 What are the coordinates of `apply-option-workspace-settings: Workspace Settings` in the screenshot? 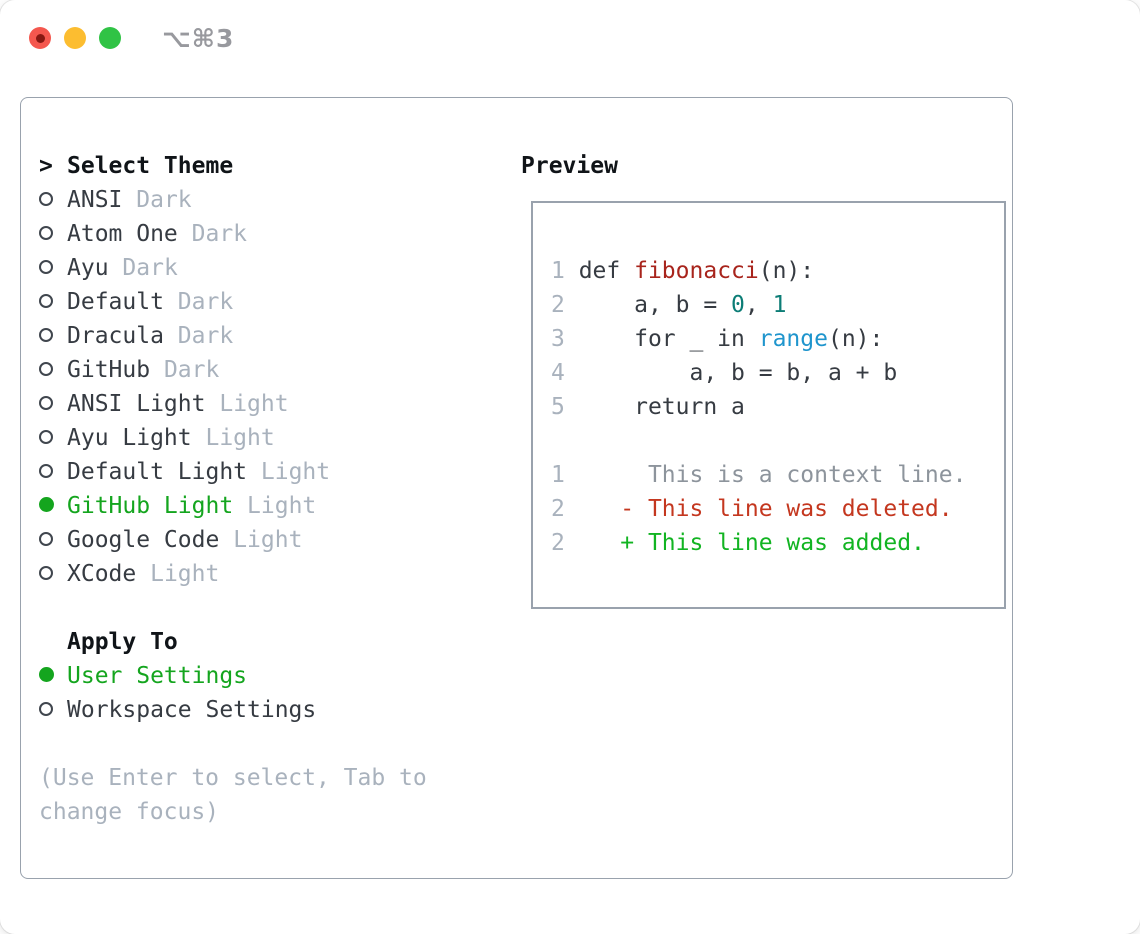 It's located at (261, 710).